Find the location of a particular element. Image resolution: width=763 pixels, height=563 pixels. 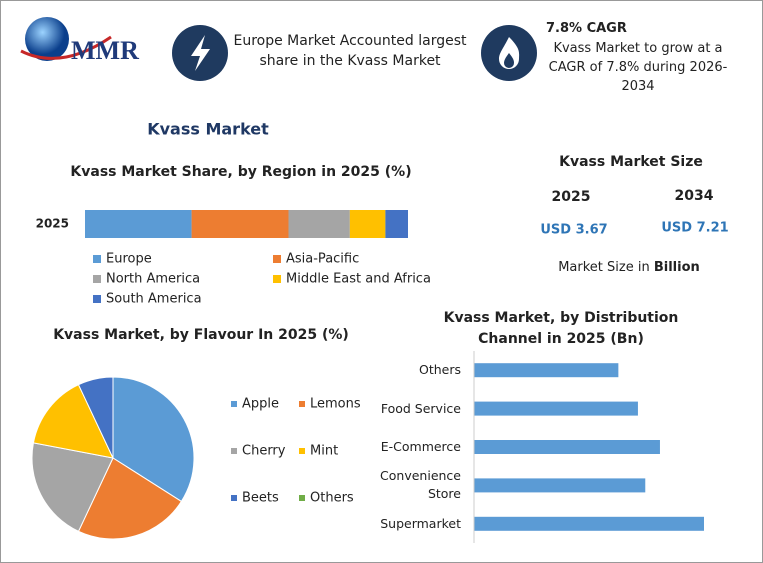

y-tick-label: 2025 is located at coordinates (52, 224).